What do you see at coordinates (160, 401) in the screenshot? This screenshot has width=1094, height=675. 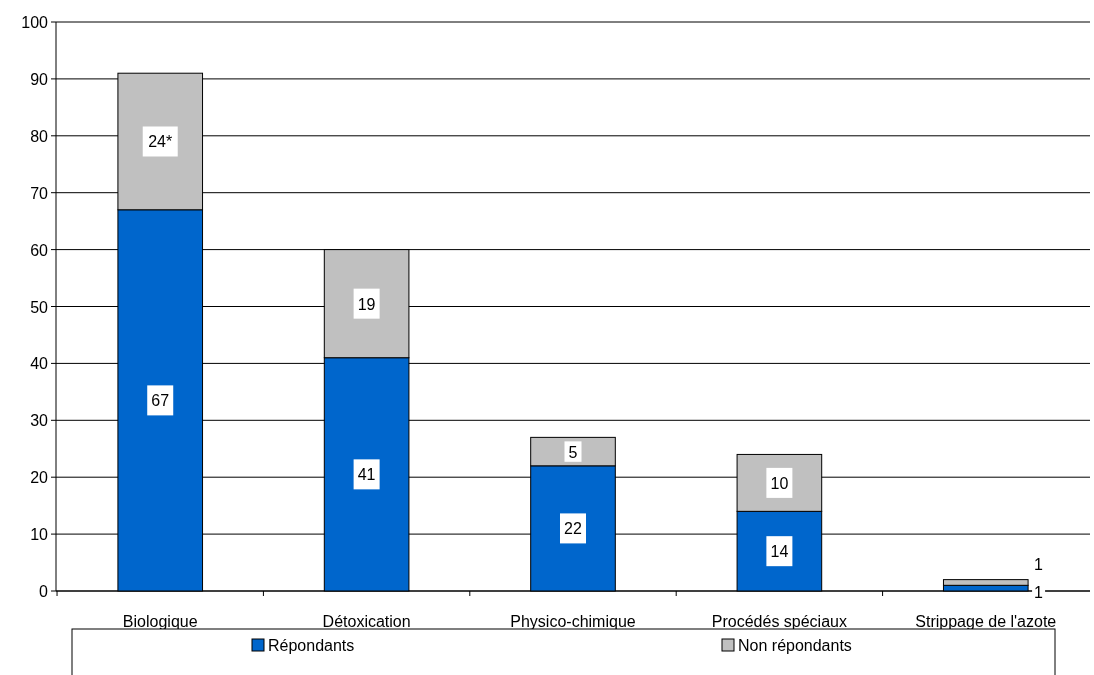 I see `data-label: 67` at bounding box center [160, 401].